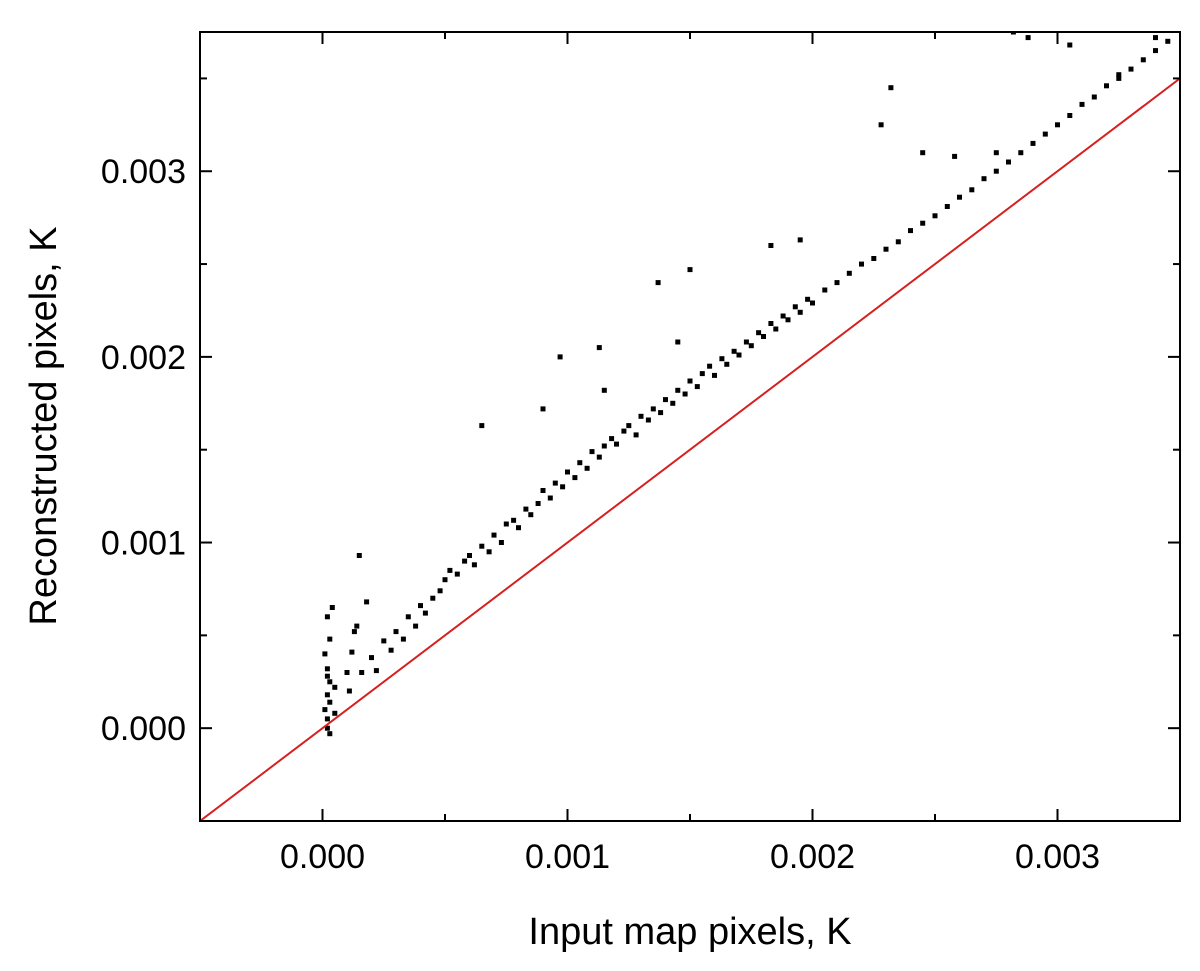 This screenshot has width=1200, height=971. Describe the element at coordinates (143, 358) in the screenshot. I see `y-tick-label: 0.002` at that location.